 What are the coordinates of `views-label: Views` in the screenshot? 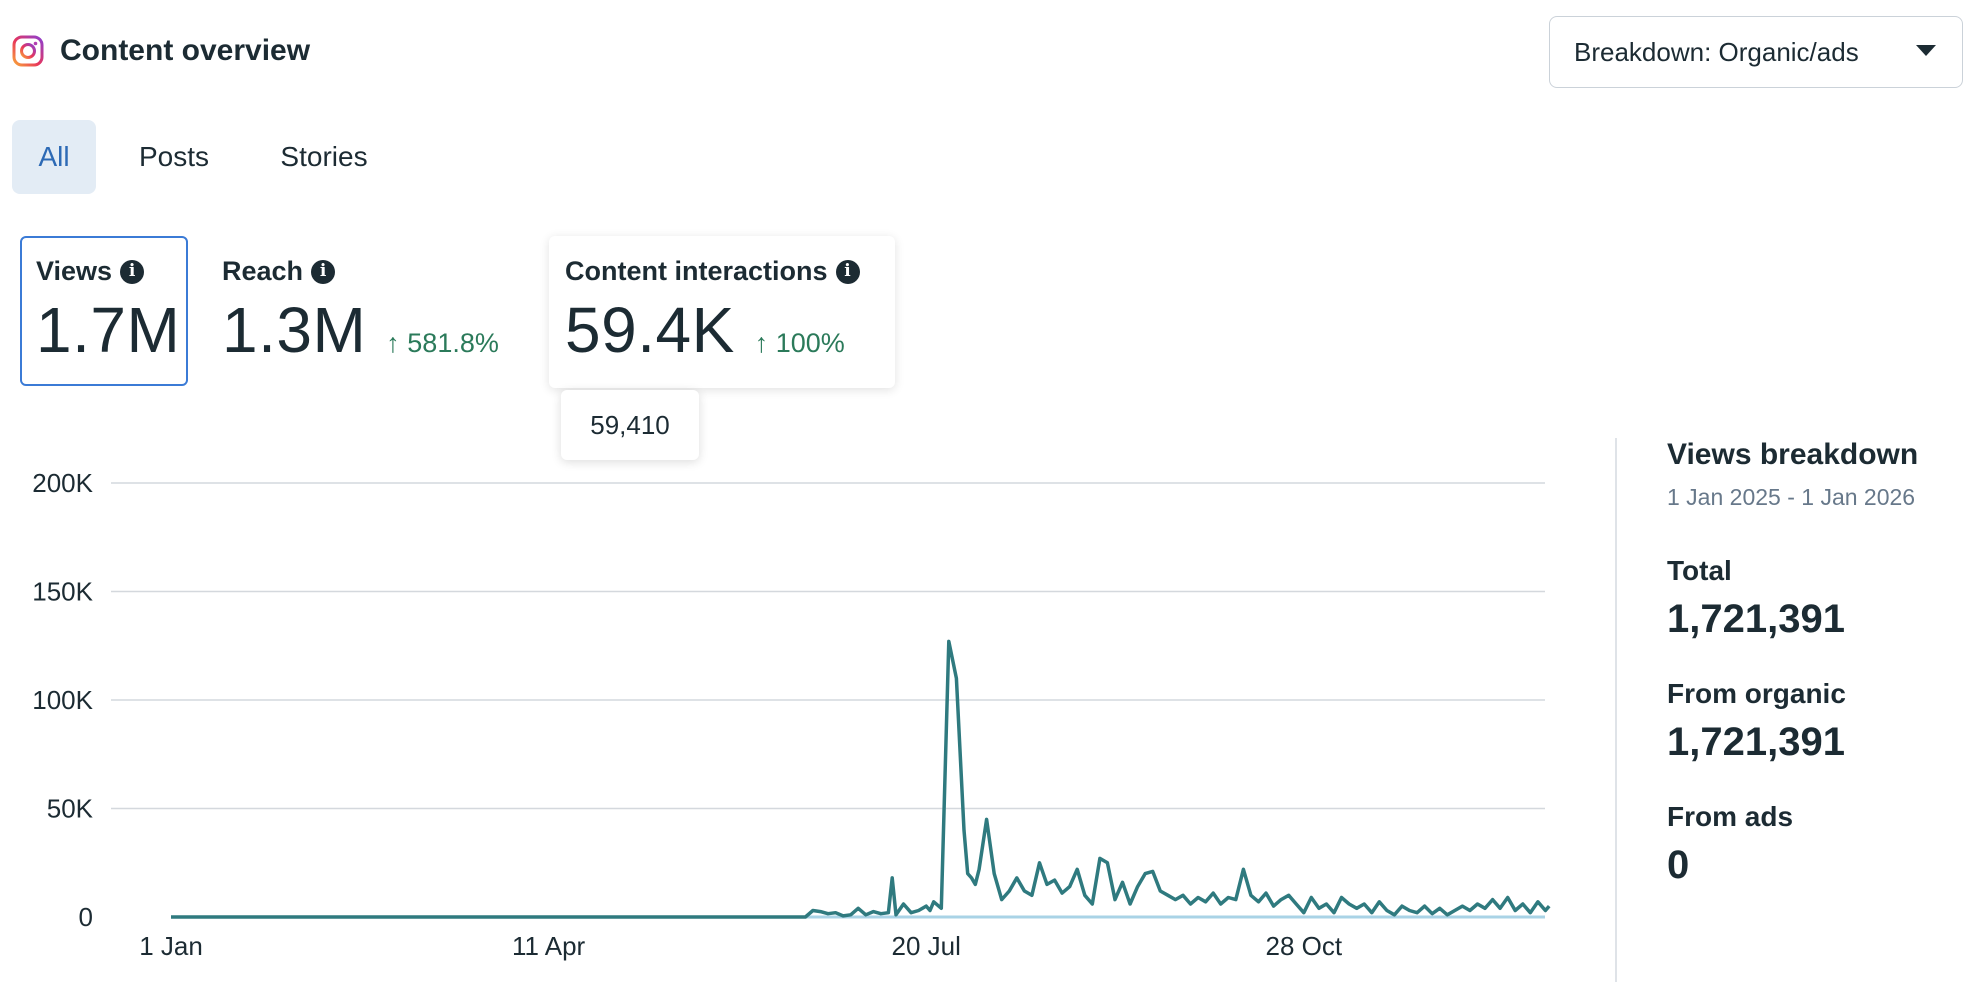 It's located at (74, 271).